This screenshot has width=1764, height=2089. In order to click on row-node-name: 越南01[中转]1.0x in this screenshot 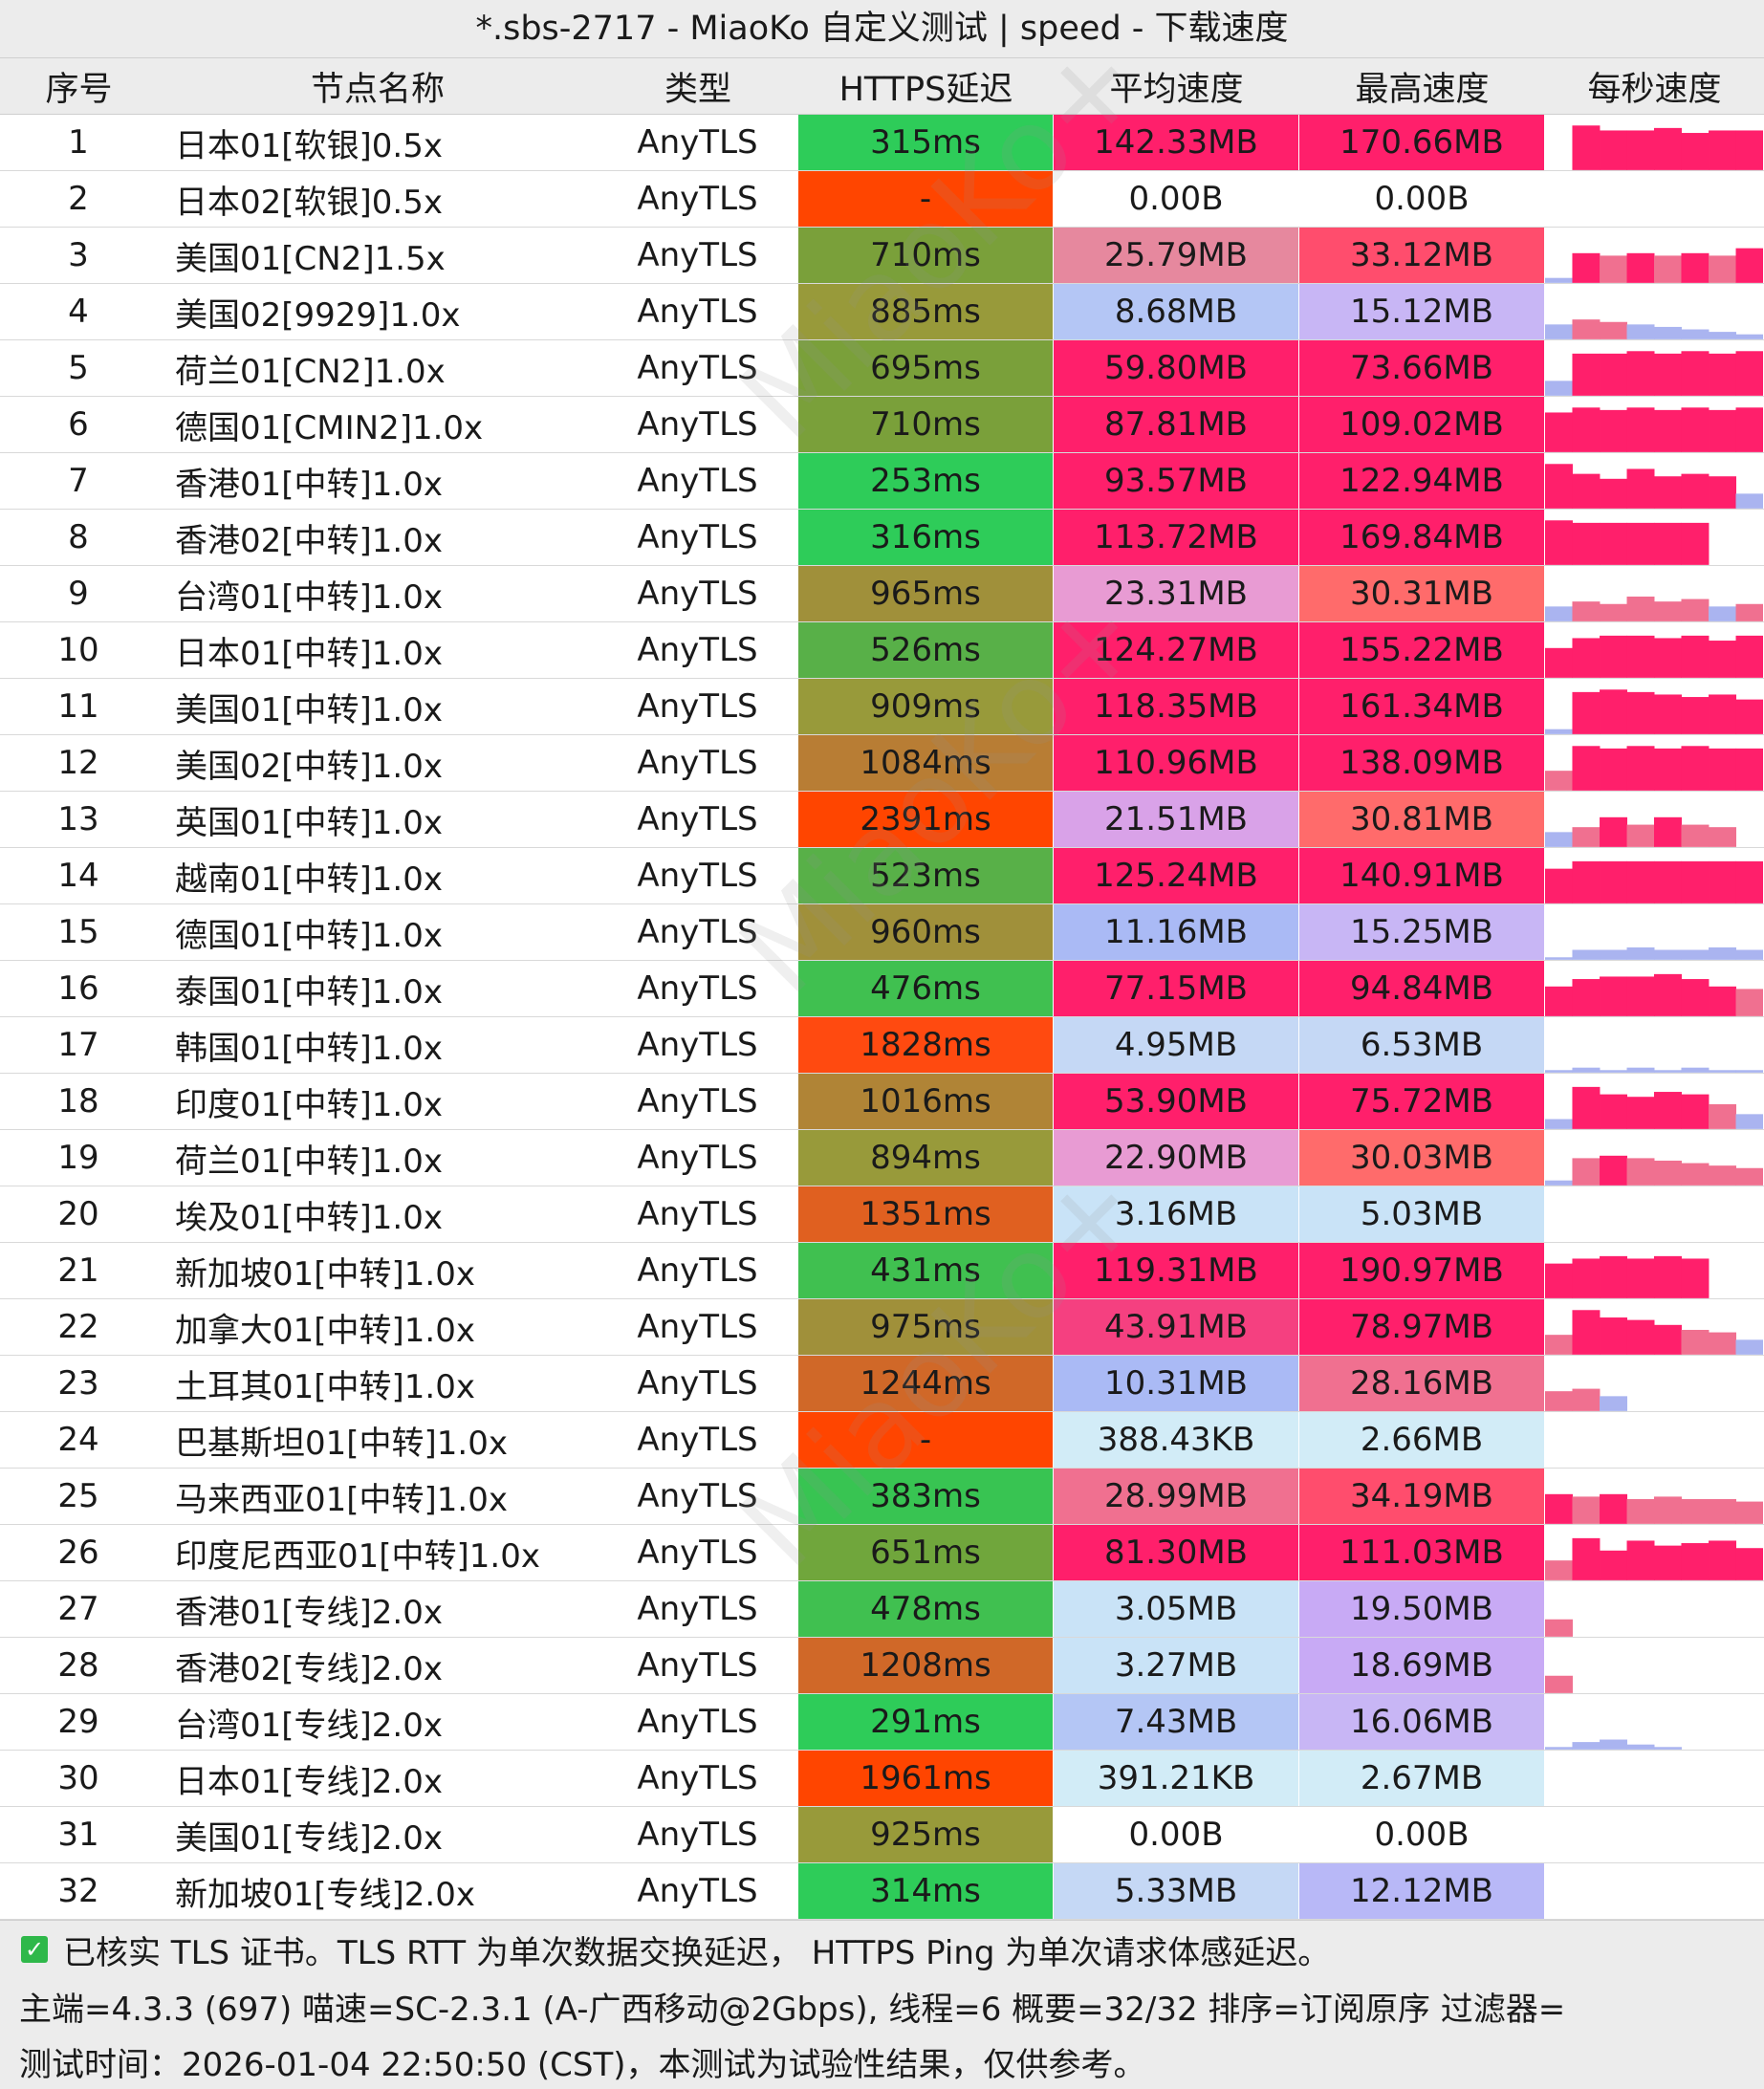, I will do `click(378, 876)`.